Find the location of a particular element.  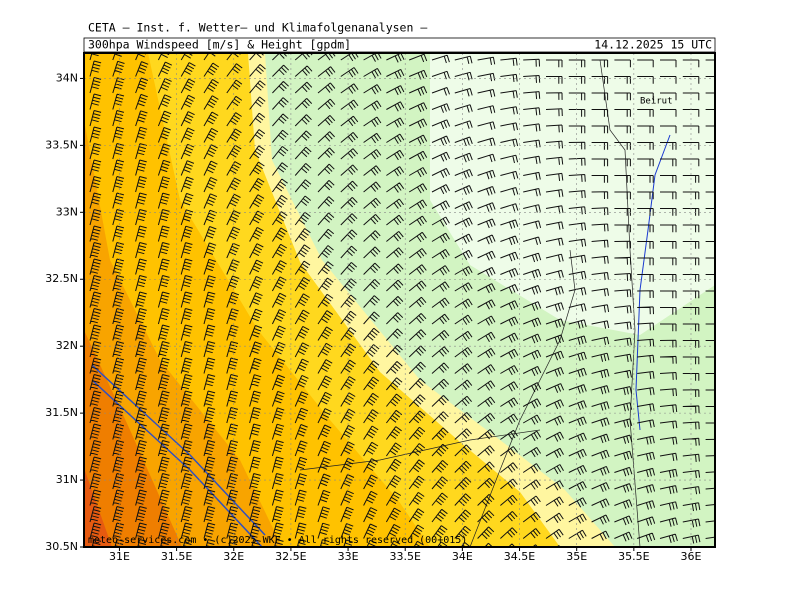

place-label: Beirut is located at coordinates (656, 102).